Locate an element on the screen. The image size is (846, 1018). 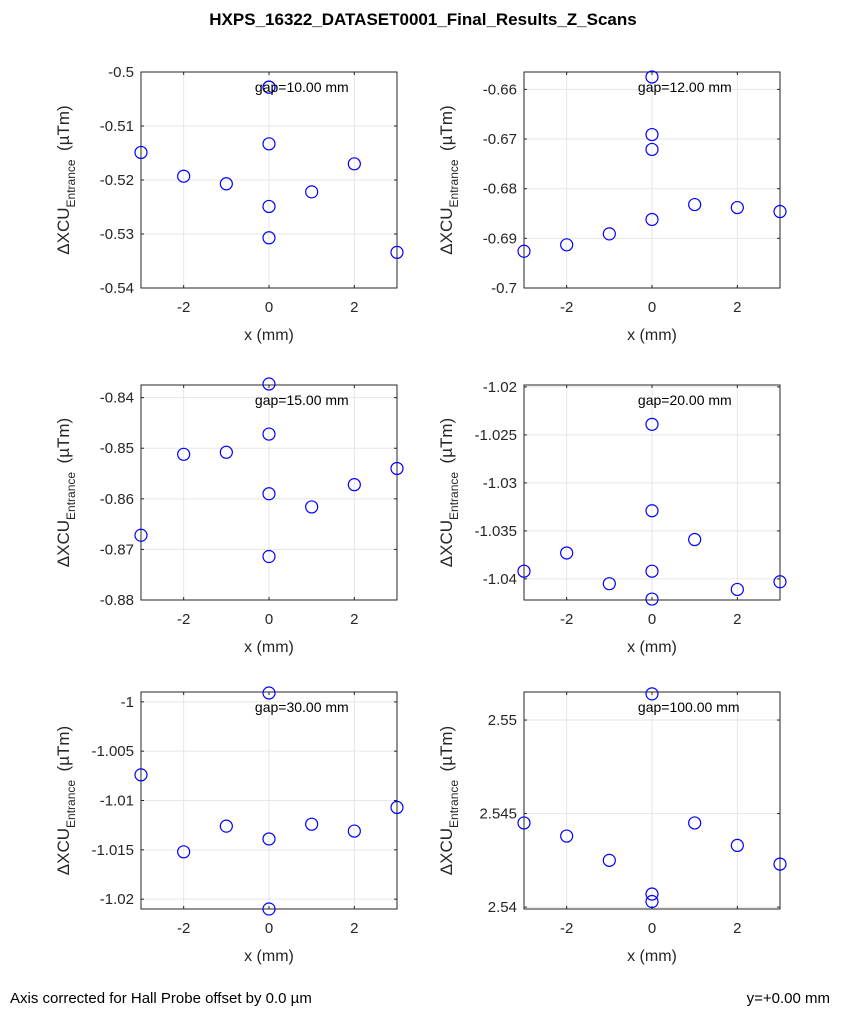
footer-y-position: y=+0.00 mm is located at coordinates (788, 998).